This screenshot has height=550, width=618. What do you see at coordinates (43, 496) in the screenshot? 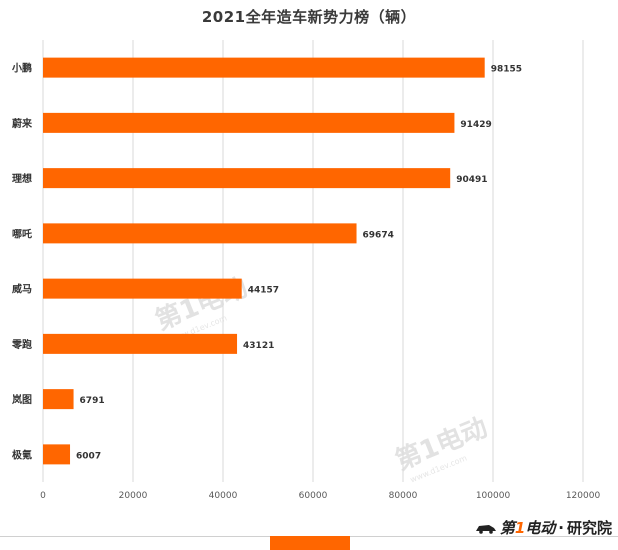
I see `x-tick-label: 0` at bounding box center [43, 496].